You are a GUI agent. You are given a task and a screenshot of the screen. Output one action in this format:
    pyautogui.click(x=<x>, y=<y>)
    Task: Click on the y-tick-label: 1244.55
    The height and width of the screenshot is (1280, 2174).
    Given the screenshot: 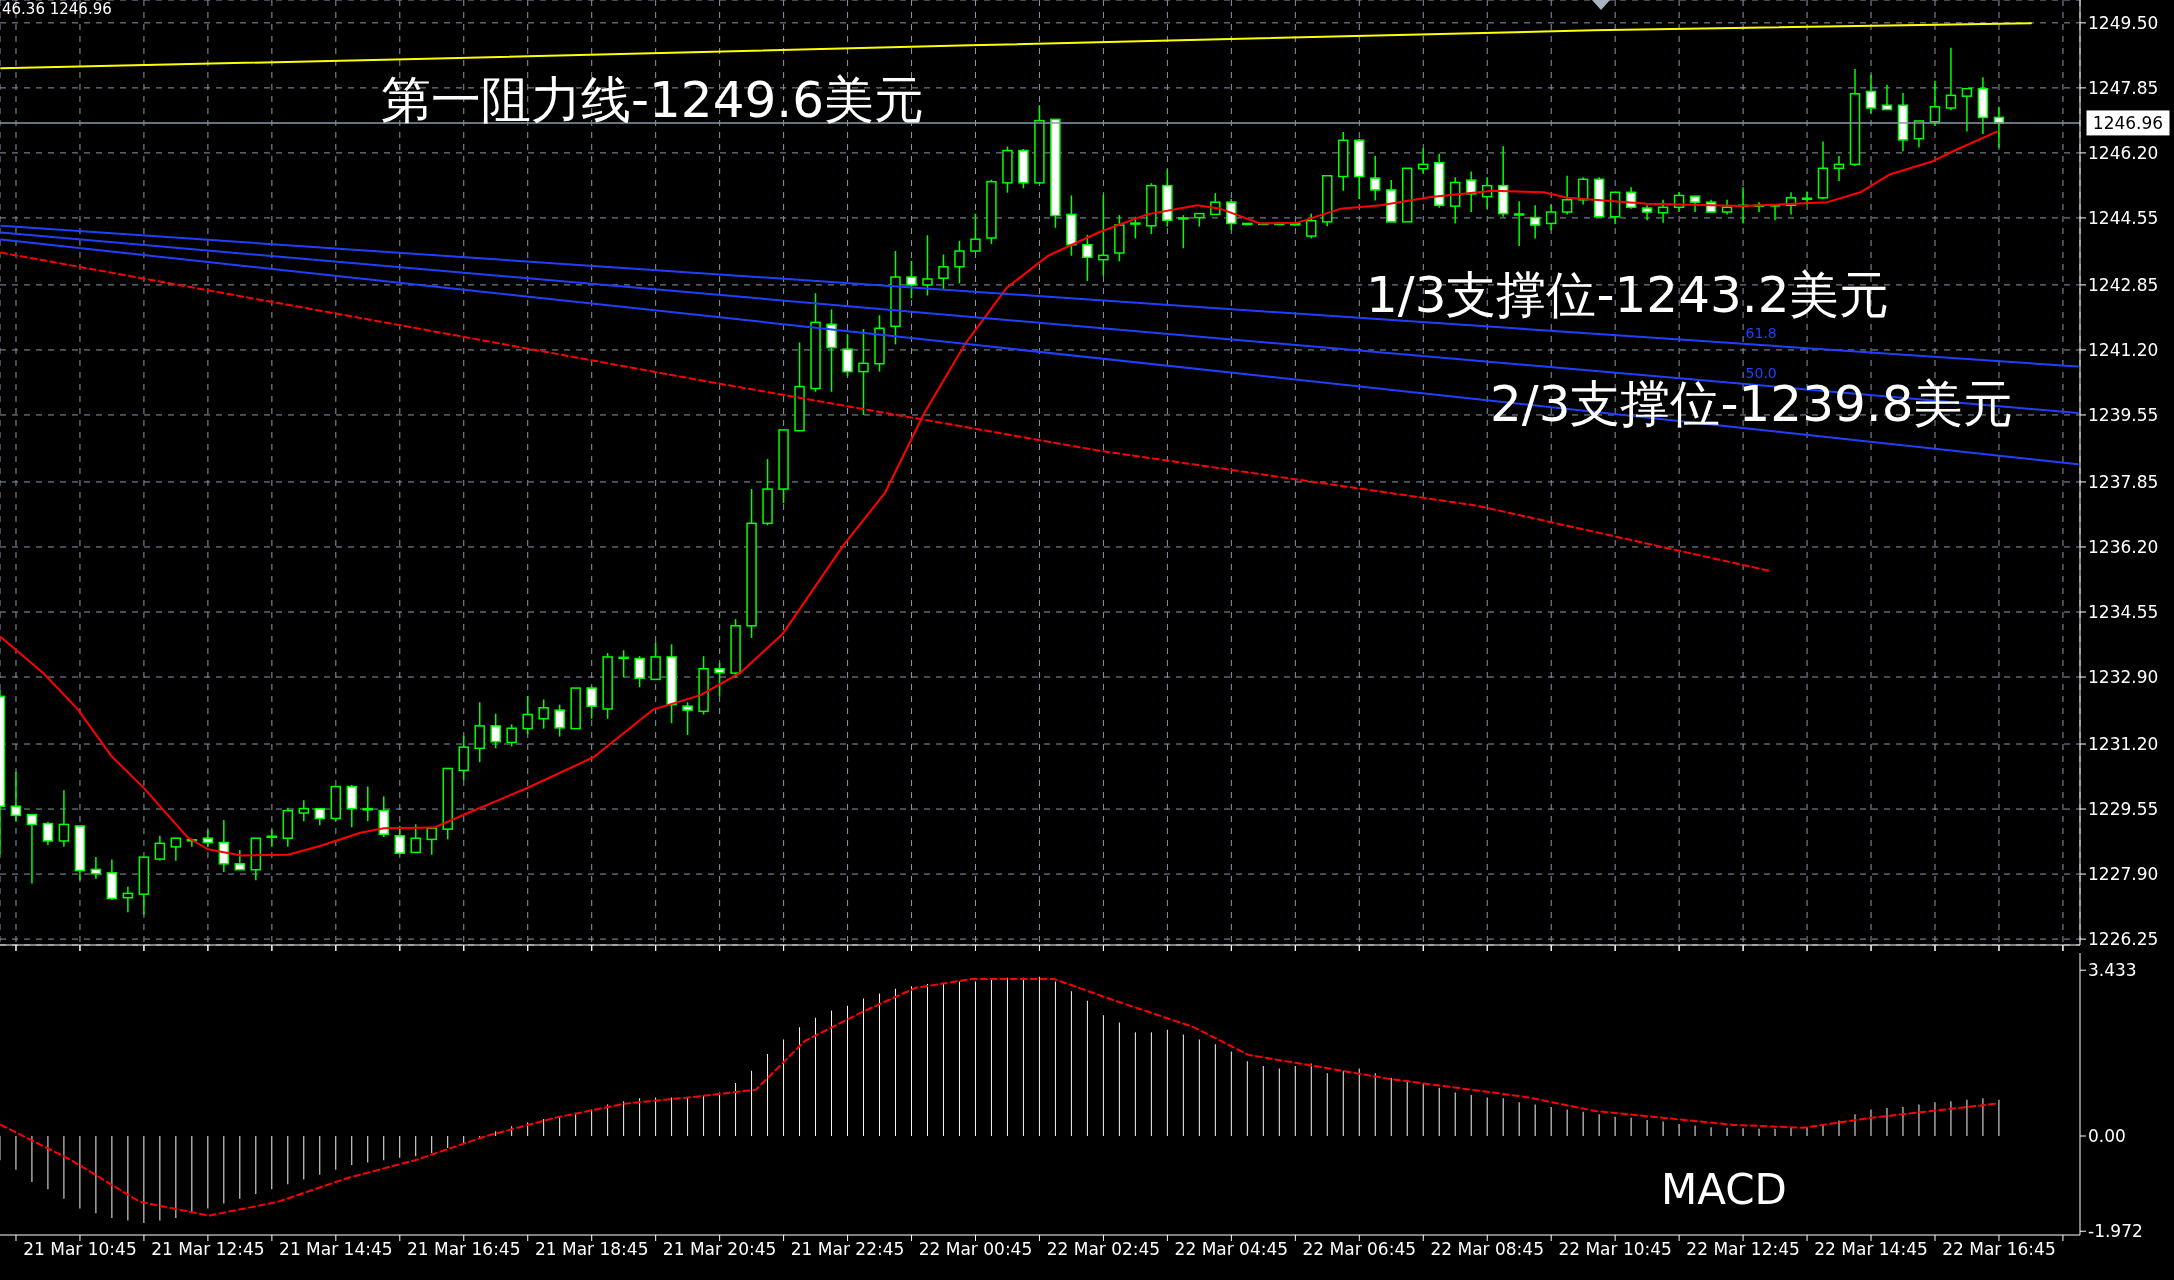 What is the action you would take?
    pyautogui.click(x=2123, y=217)
    